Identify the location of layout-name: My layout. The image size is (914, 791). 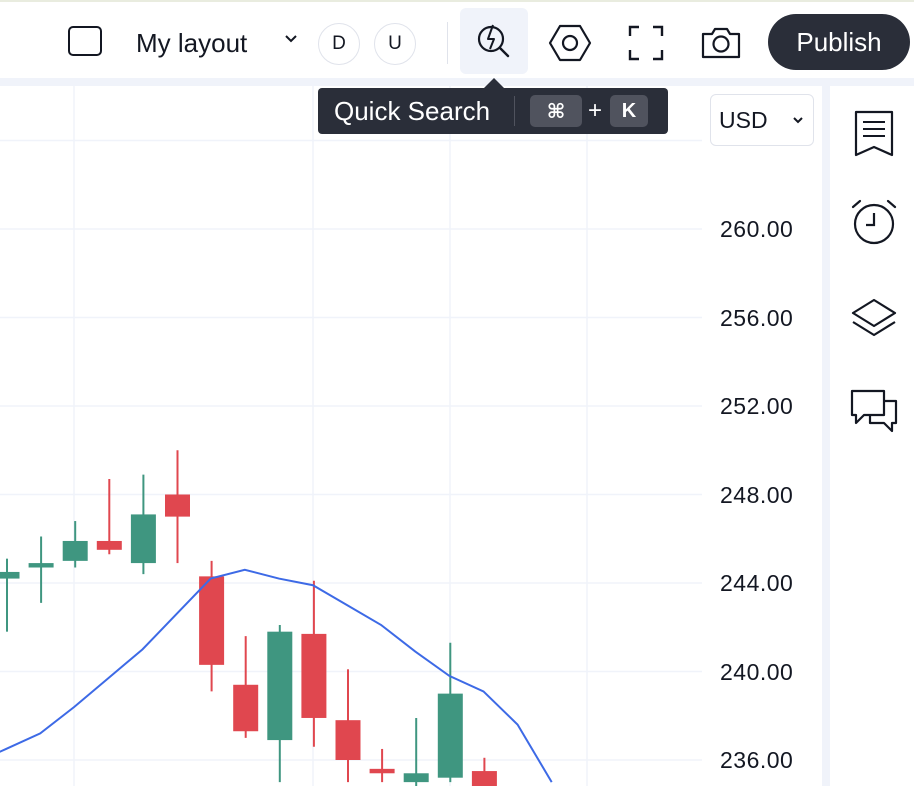
(192, 43).